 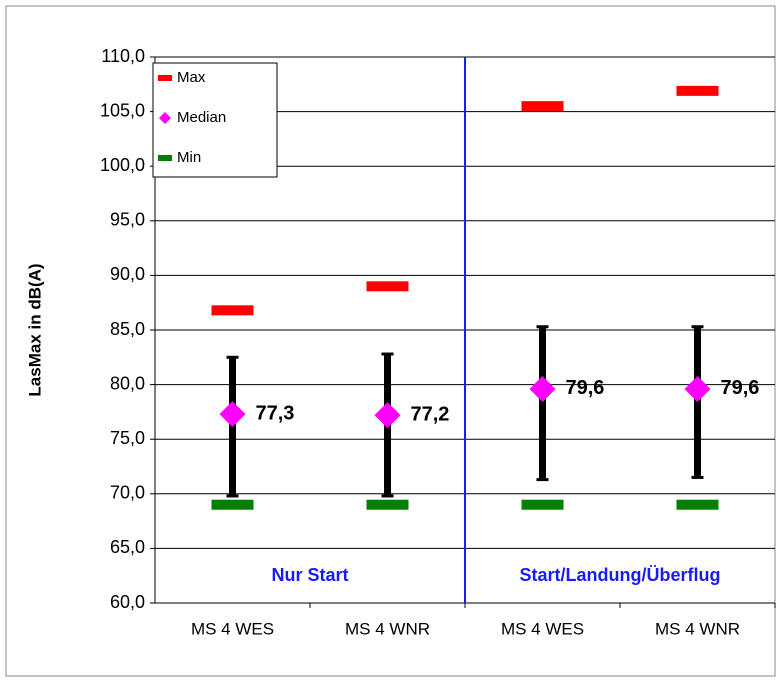 What do you see at coordinates (127, 329) in the screenshot?
I see `y-tick-label: 85,0` at bounding box center [127, 329].